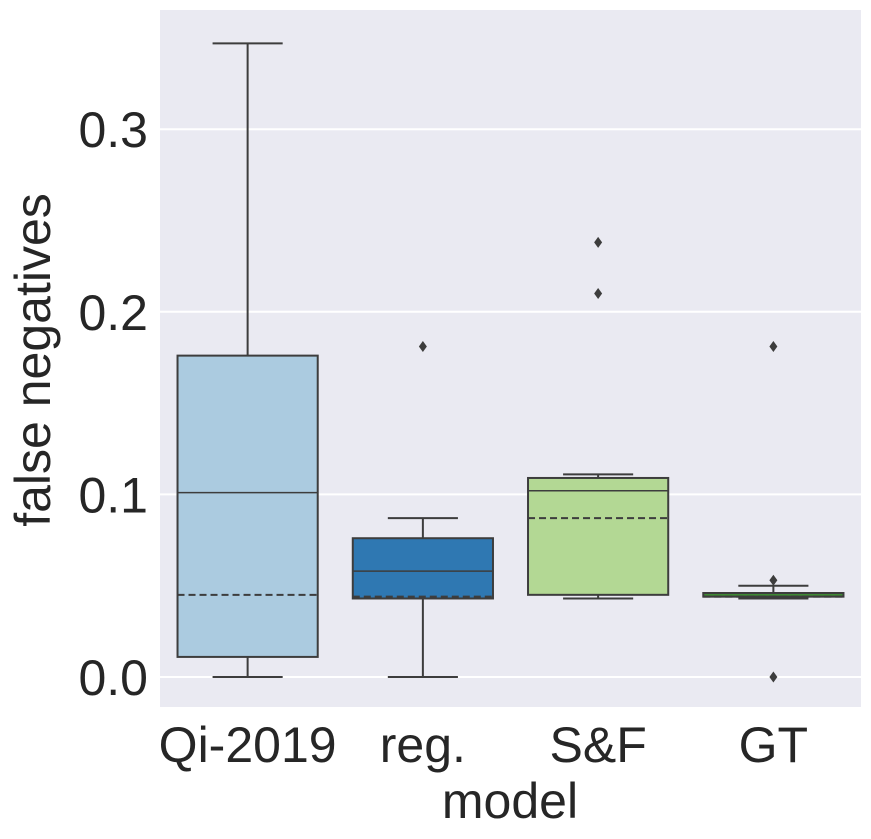 This screenshot has width=871, height=839. I want to click on x-tick-label: reg., so click(423, 745).